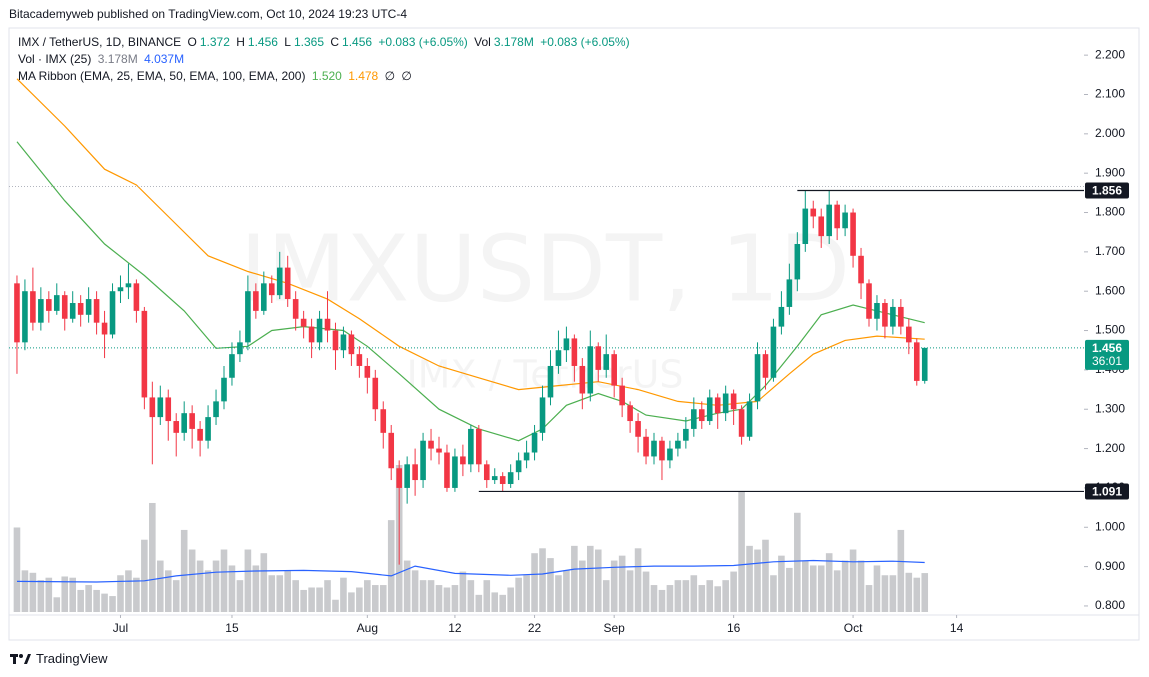 The image size is (1149, 677). Describe the element at coordinates (1110, 408) in the screenshot. I see `y-tick-label: 1.300` at that location.